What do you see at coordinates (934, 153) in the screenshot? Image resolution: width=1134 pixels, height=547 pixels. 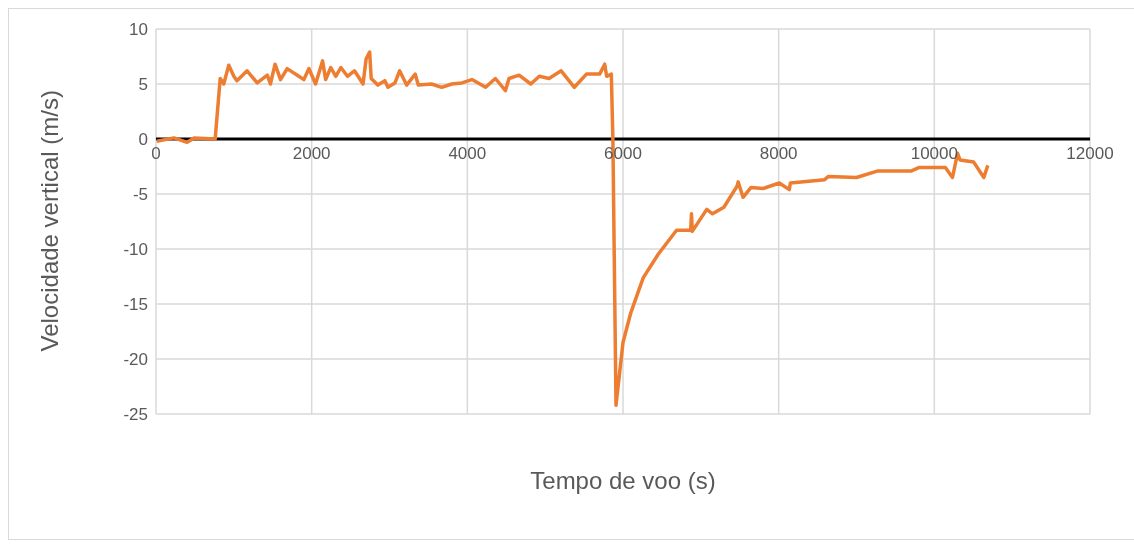 I see `x-tick-label: 10000` at bounding box center [934, 153].